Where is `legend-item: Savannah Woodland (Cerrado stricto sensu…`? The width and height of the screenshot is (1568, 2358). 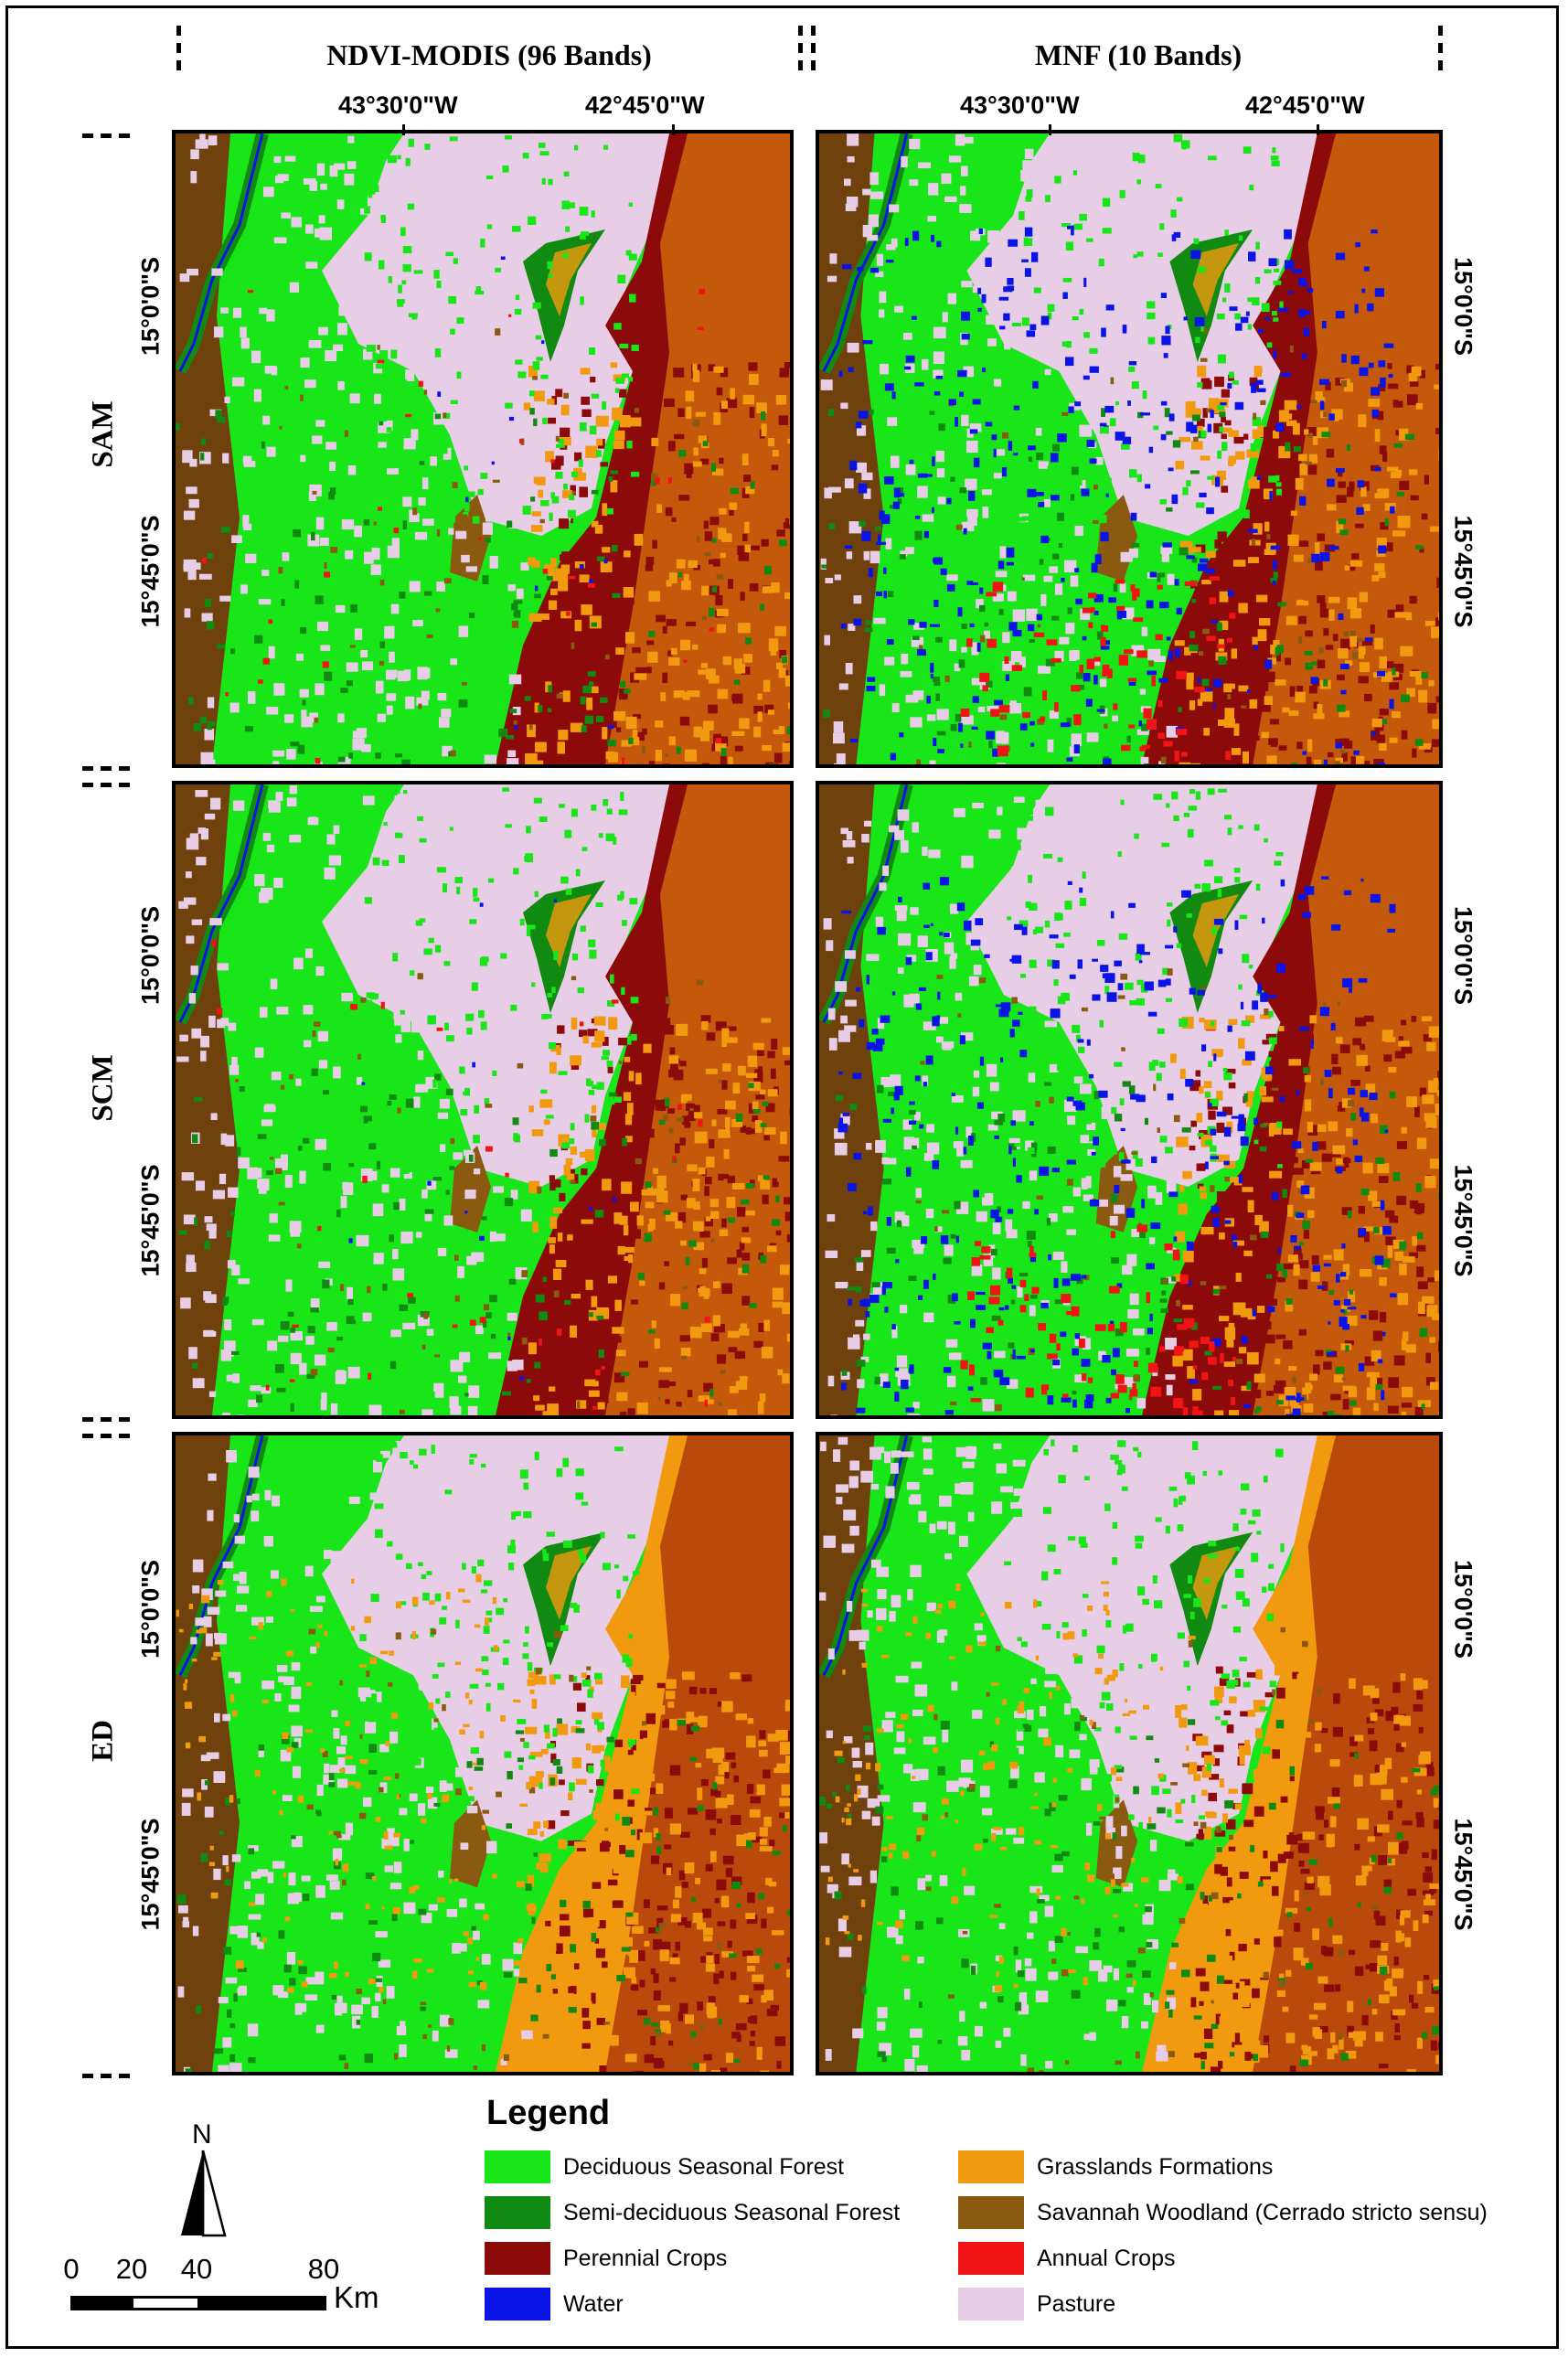 legend-item: Savannah Woodland (Cerrado stricto sensu… is located at coordinates (1223, 2212).